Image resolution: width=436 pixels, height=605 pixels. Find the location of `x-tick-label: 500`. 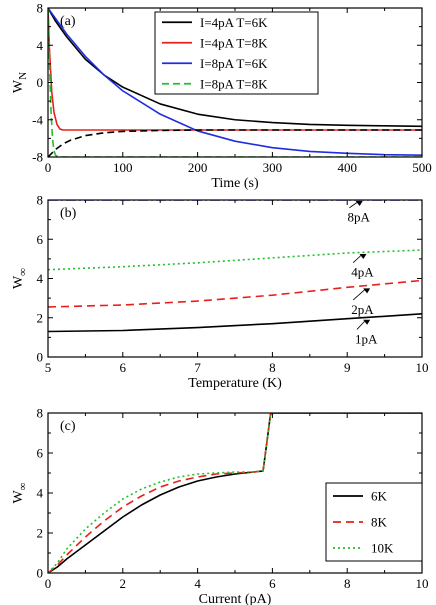

x-tick-label: 500 is located at coordinates (422, 167).